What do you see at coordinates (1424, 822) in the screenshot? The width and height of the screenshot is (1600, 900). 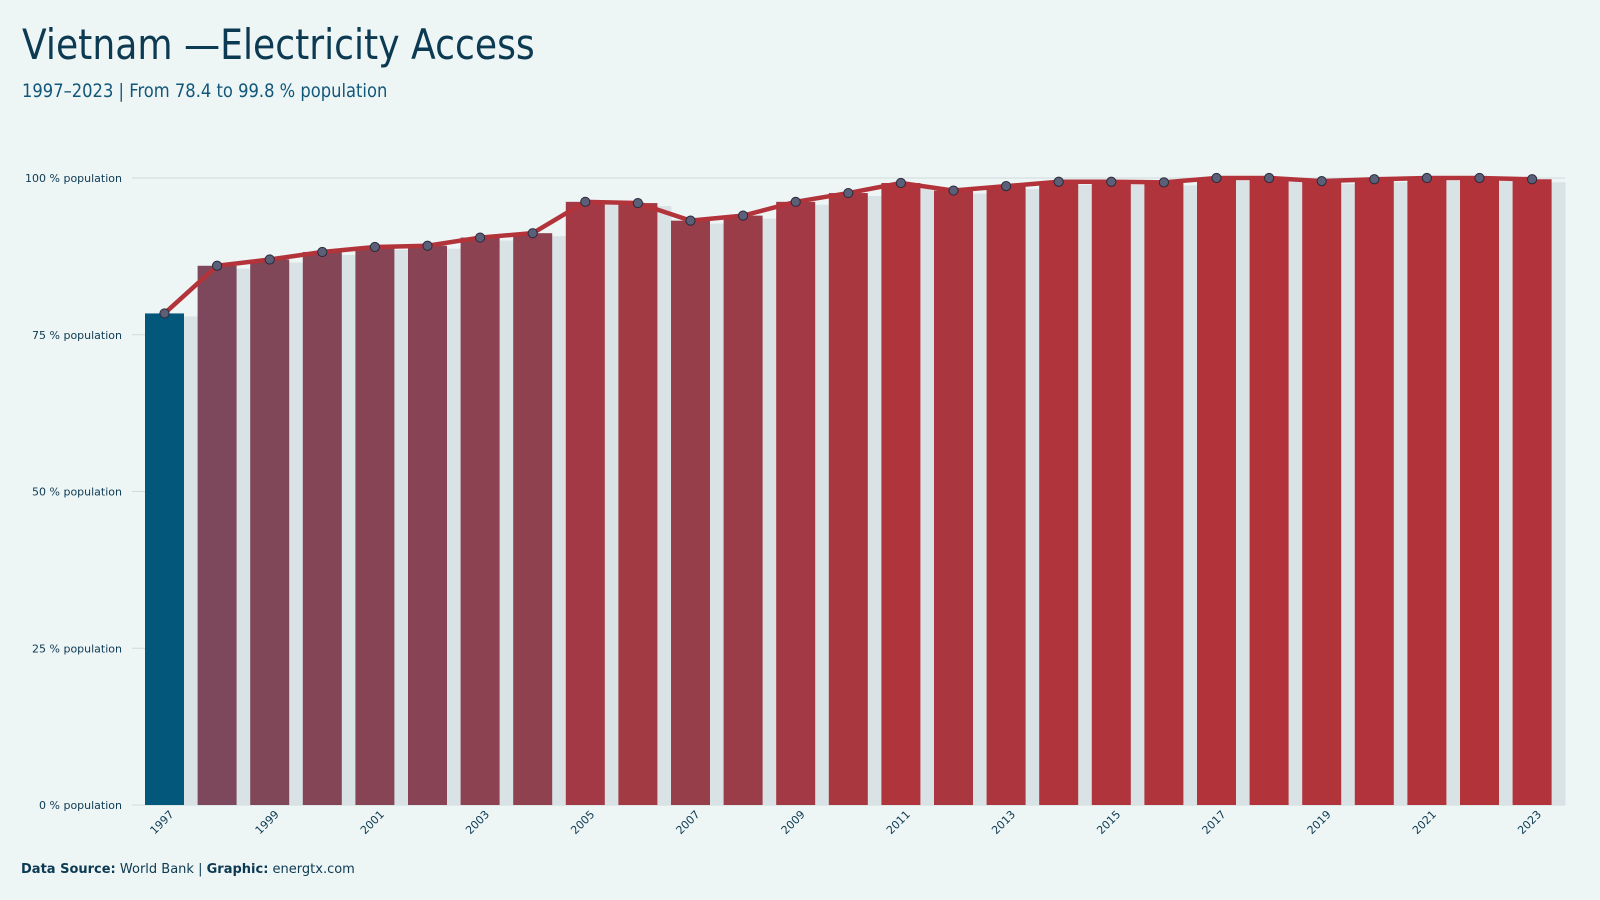 I see `x-tick-label: 2021` at bounding box center [1424, 822].